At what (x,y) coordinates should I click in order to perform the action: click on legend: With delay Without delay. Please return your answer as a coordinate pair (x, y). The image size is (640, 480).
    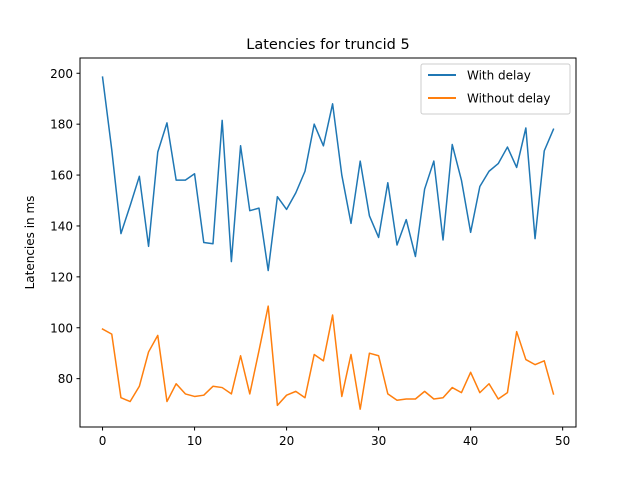
    Looking at the image, I should click on (495, 89).